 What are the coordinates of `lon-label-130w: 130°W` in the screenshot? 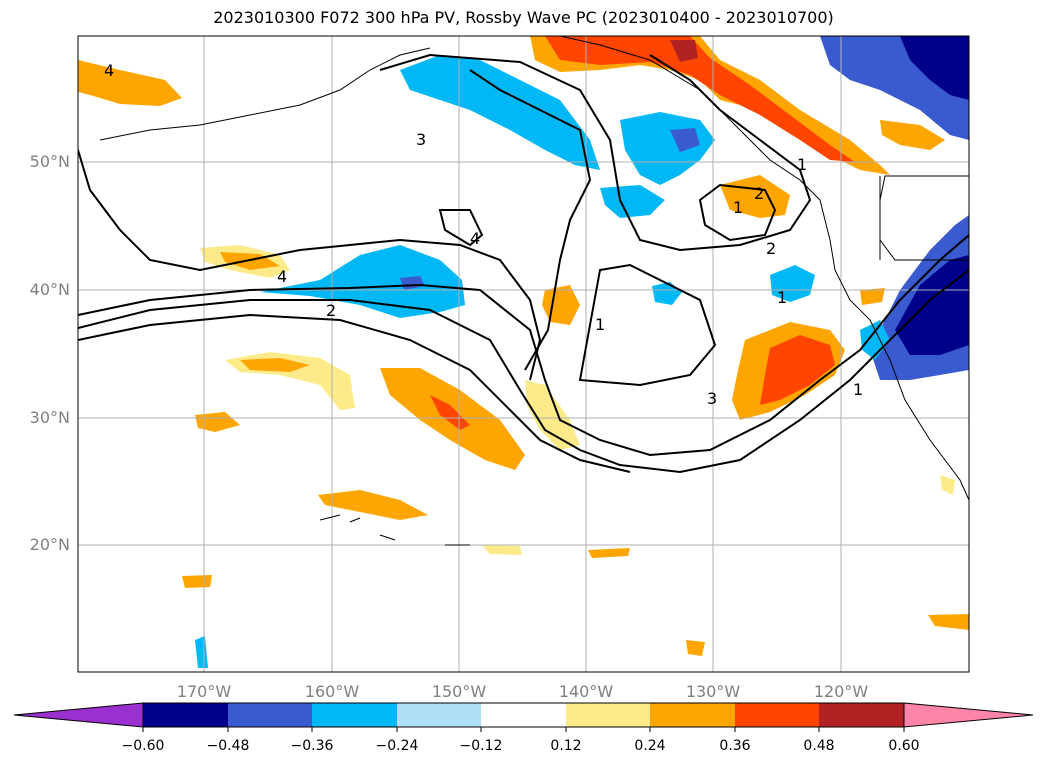 It's located at (713, 691).